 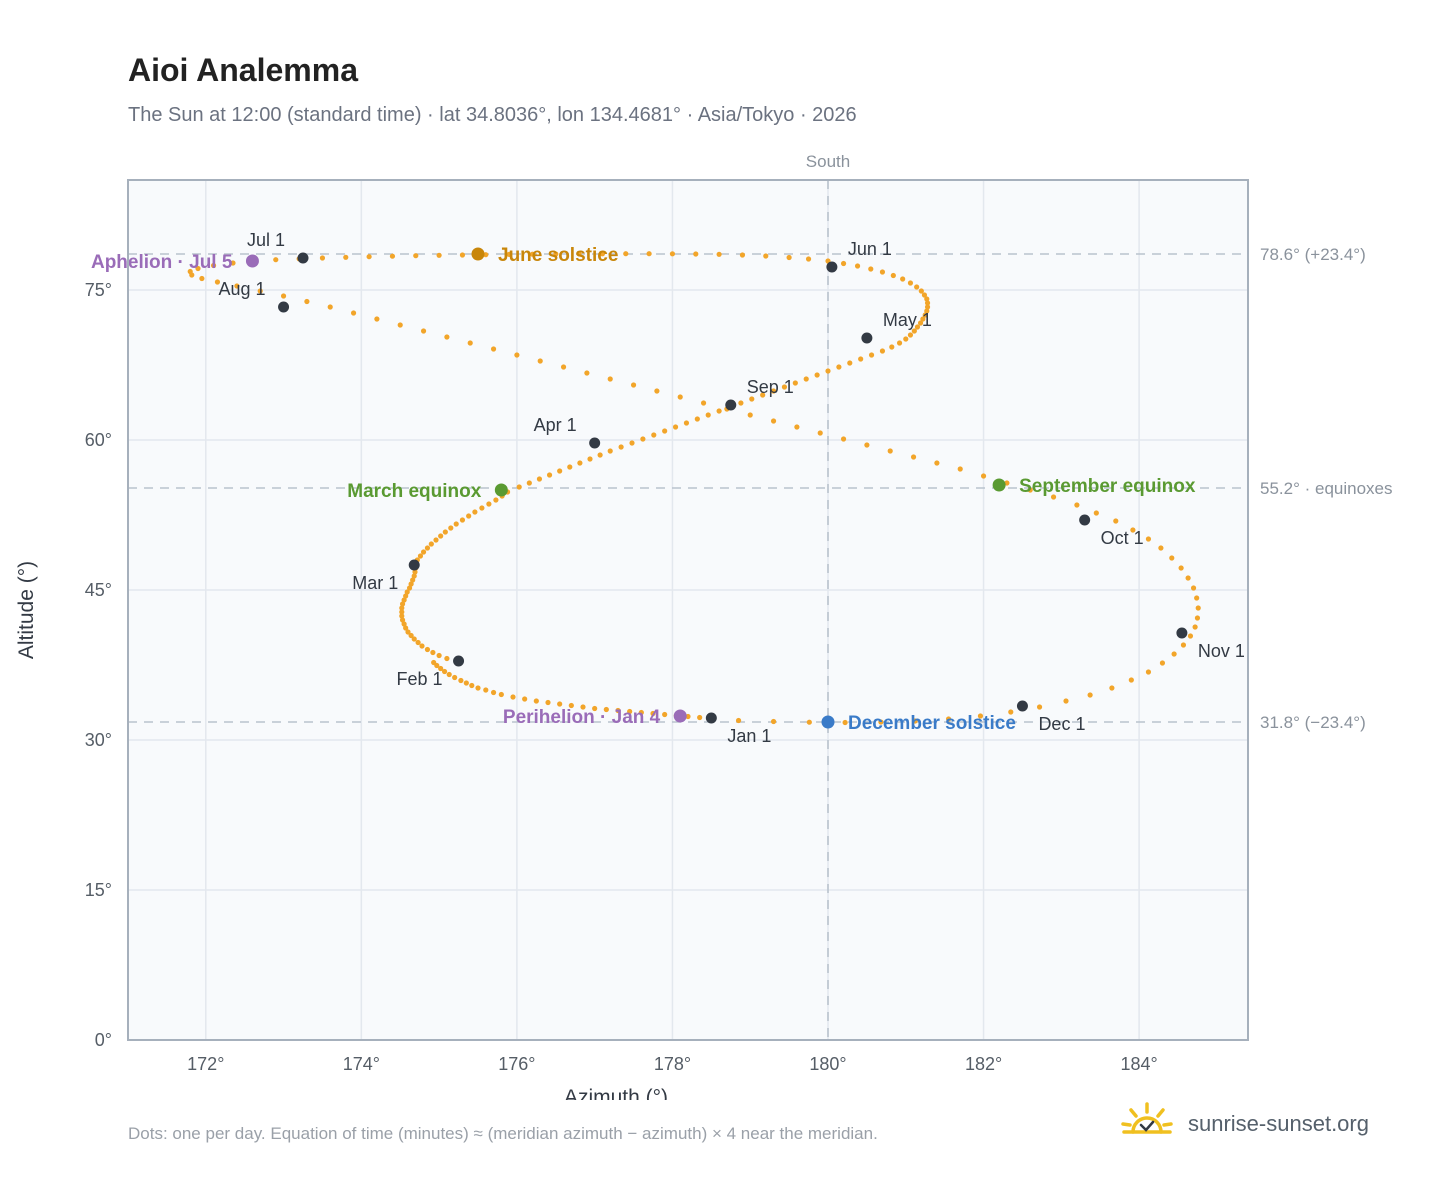 What do you see at coordinates (420, 679) in the screenshot?
I see `month-label: Feb 1` at bounding box center [420, 679].